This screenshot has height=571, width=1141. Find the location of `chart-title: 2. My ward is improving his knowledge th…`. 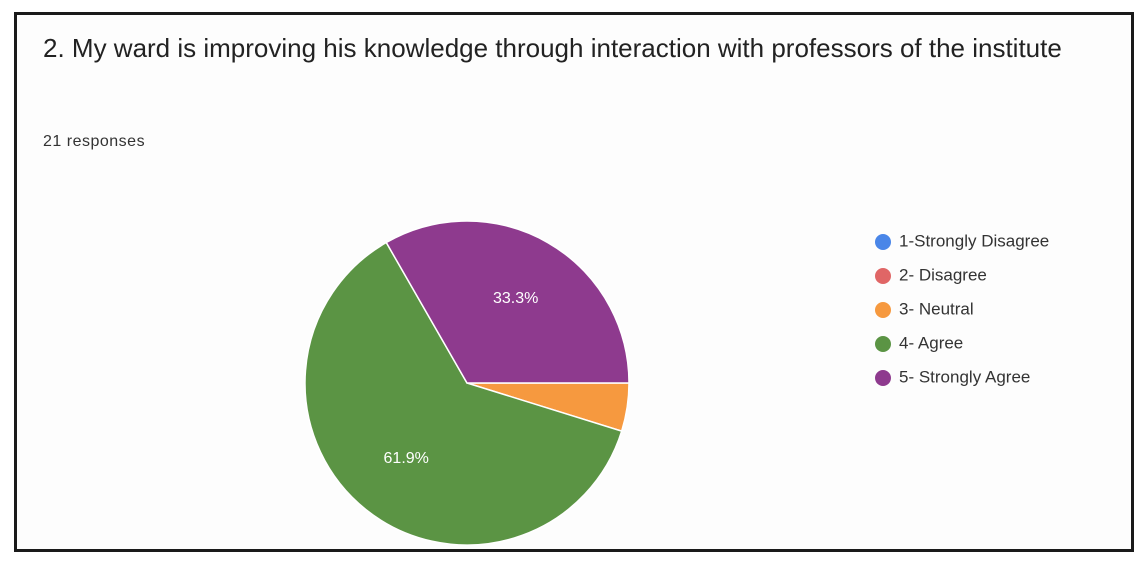

chart-title: 2. My ward is improving his knowledge th… is located at coordinates (552, 48).